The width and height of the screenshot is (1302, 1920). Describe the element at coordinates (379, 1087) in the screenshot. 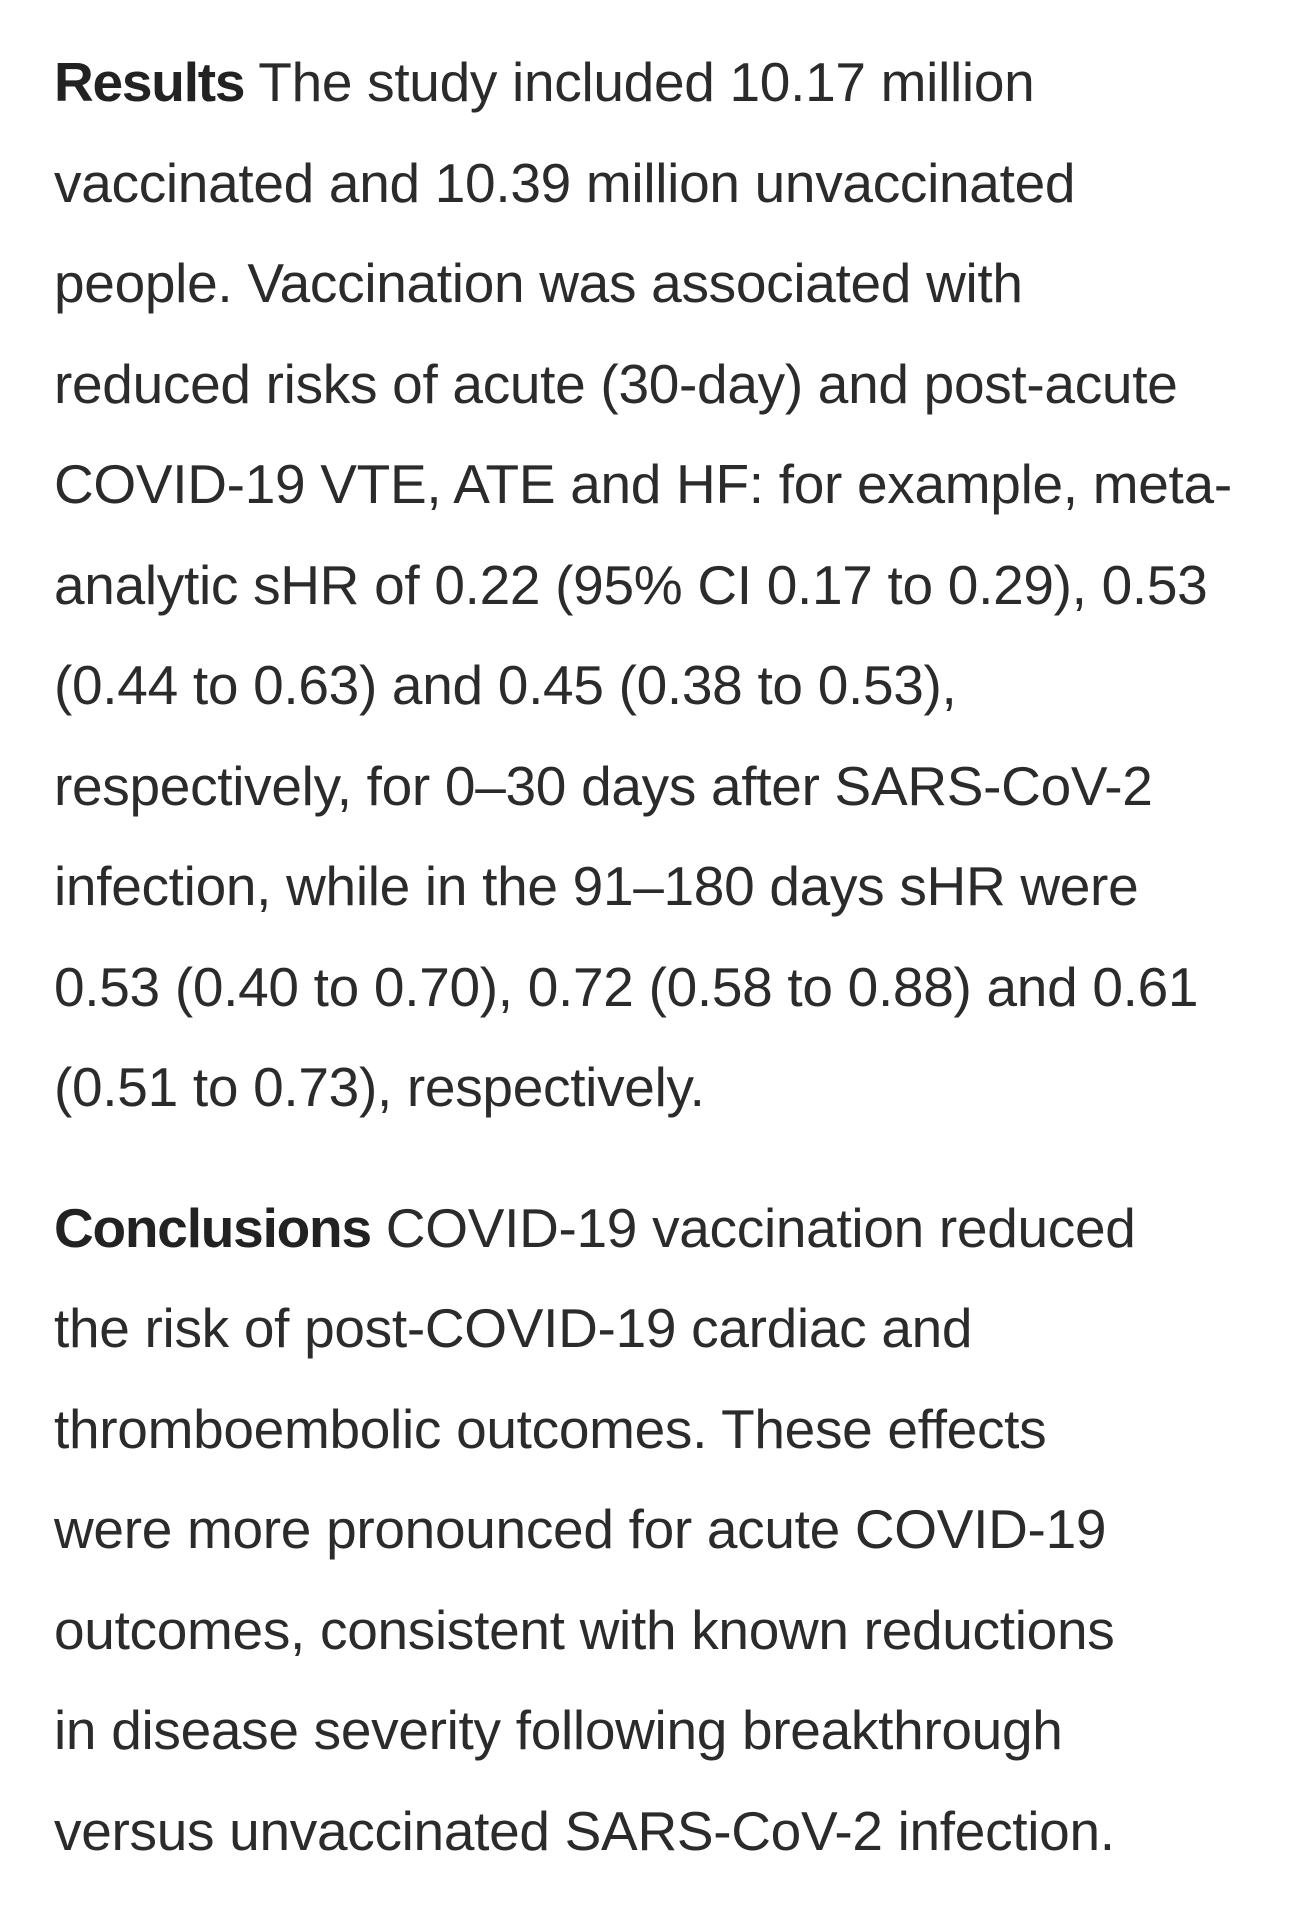

I see `results-line-11: (0.51 to 0.73), respectively.` at that location.